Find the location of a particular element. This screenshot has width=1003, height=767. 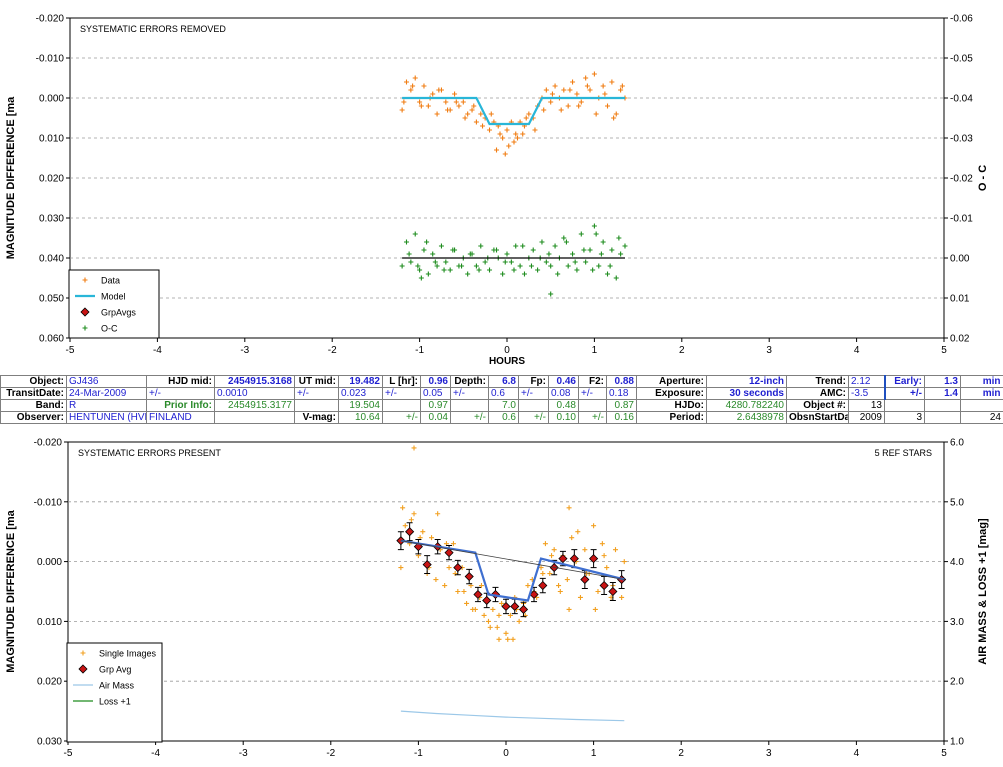

info-cell: 30 seconds is located at coordinates (746, 393).